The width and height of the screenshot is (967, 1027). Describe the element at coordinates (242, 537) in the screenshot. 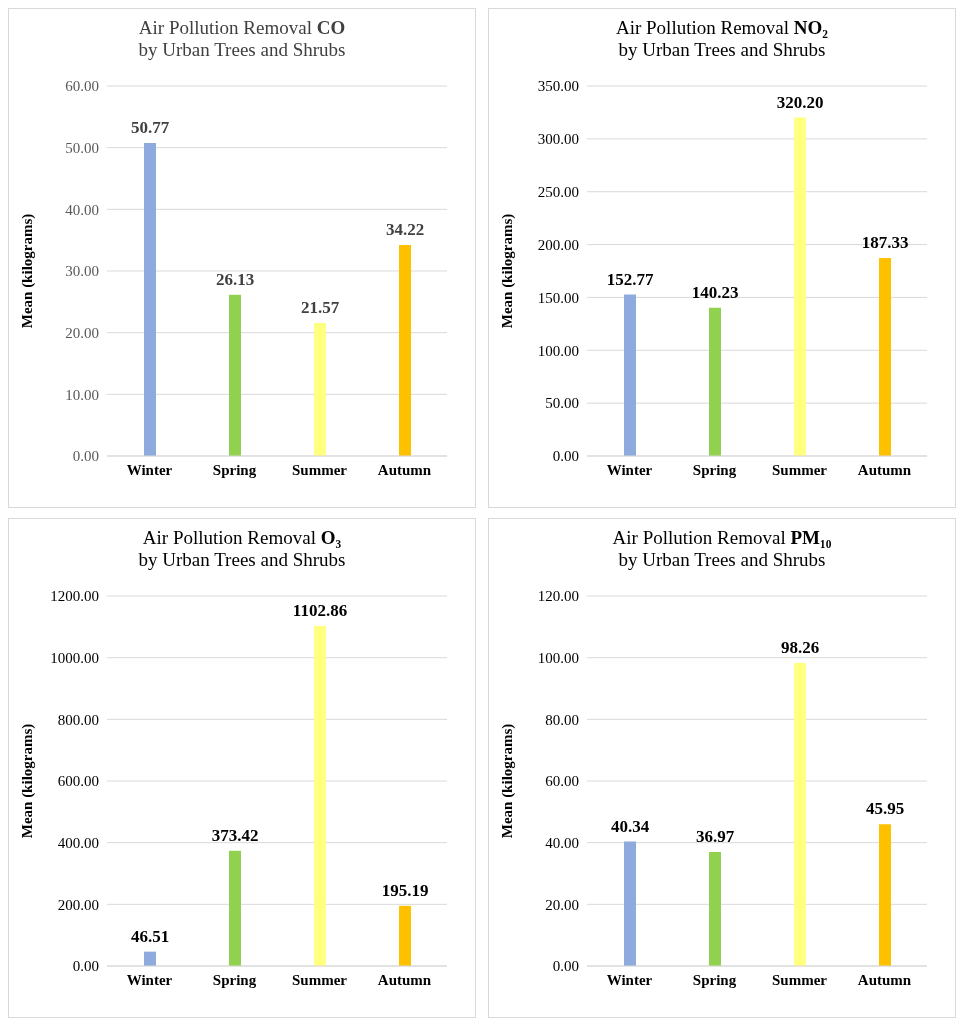

I see `chart-title: Air Pollution Removal O₃` at that location.